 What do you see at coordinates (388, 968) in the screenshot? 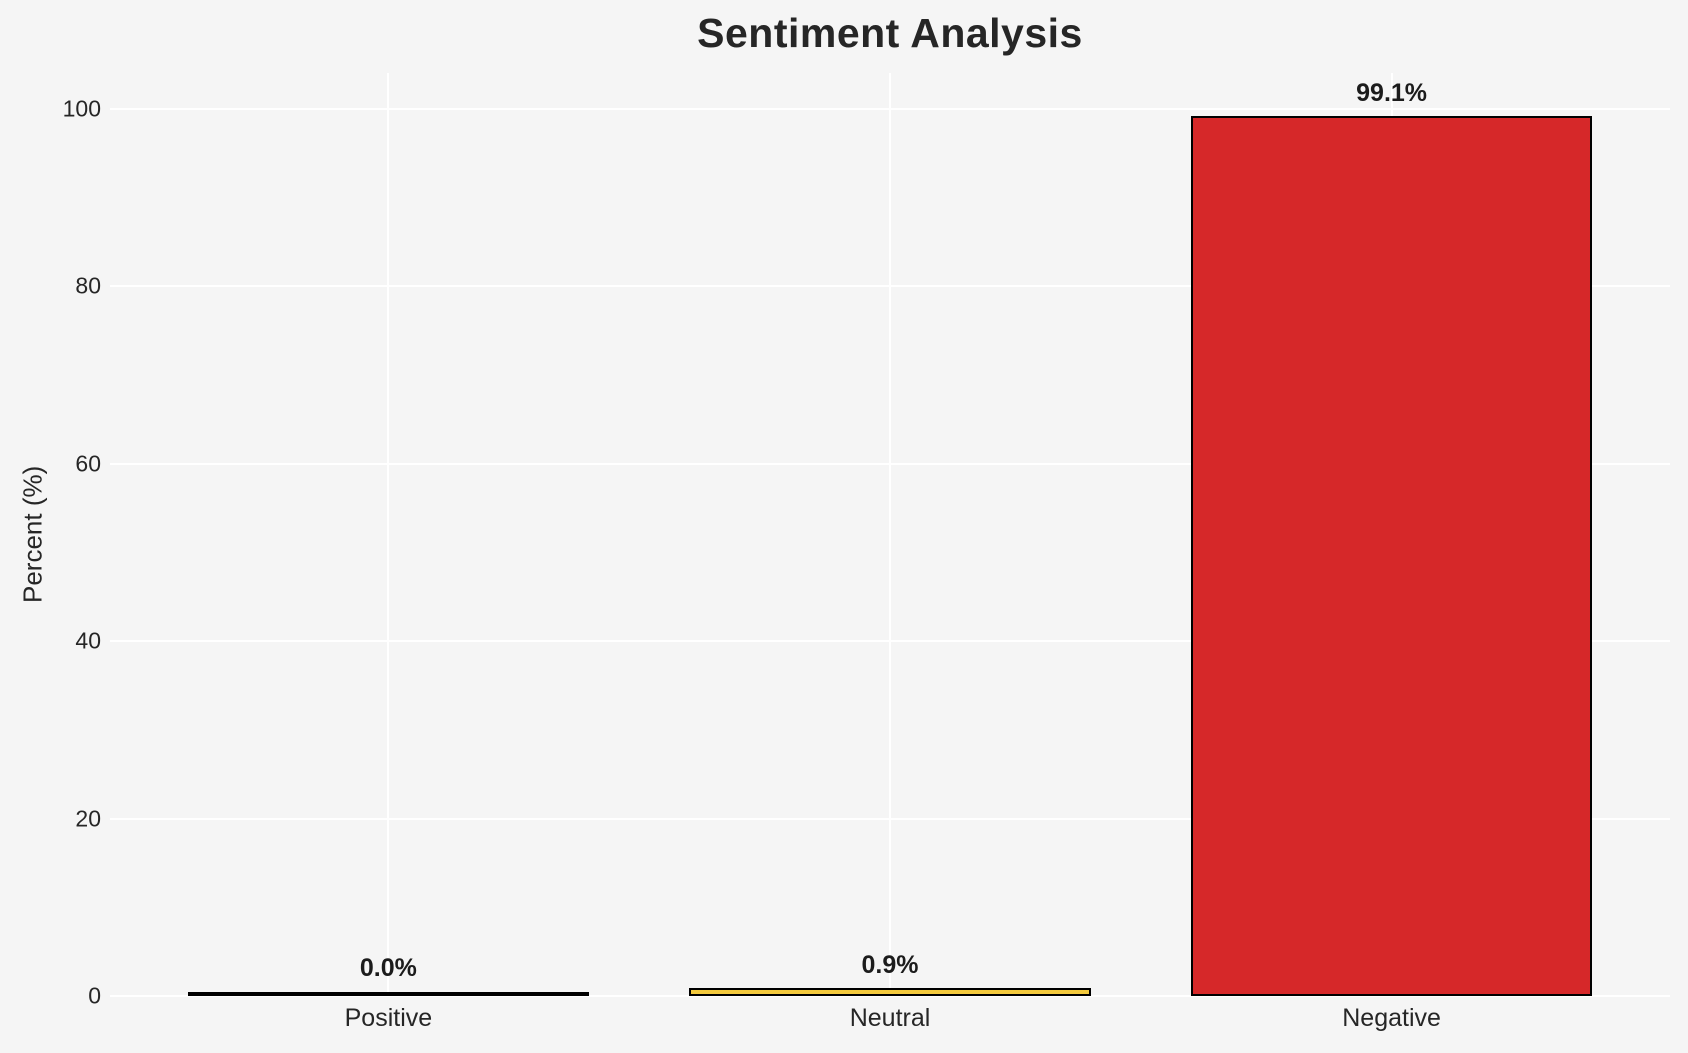
I see `value-label-positive: 0.0%` at bounding box center [388, 968].